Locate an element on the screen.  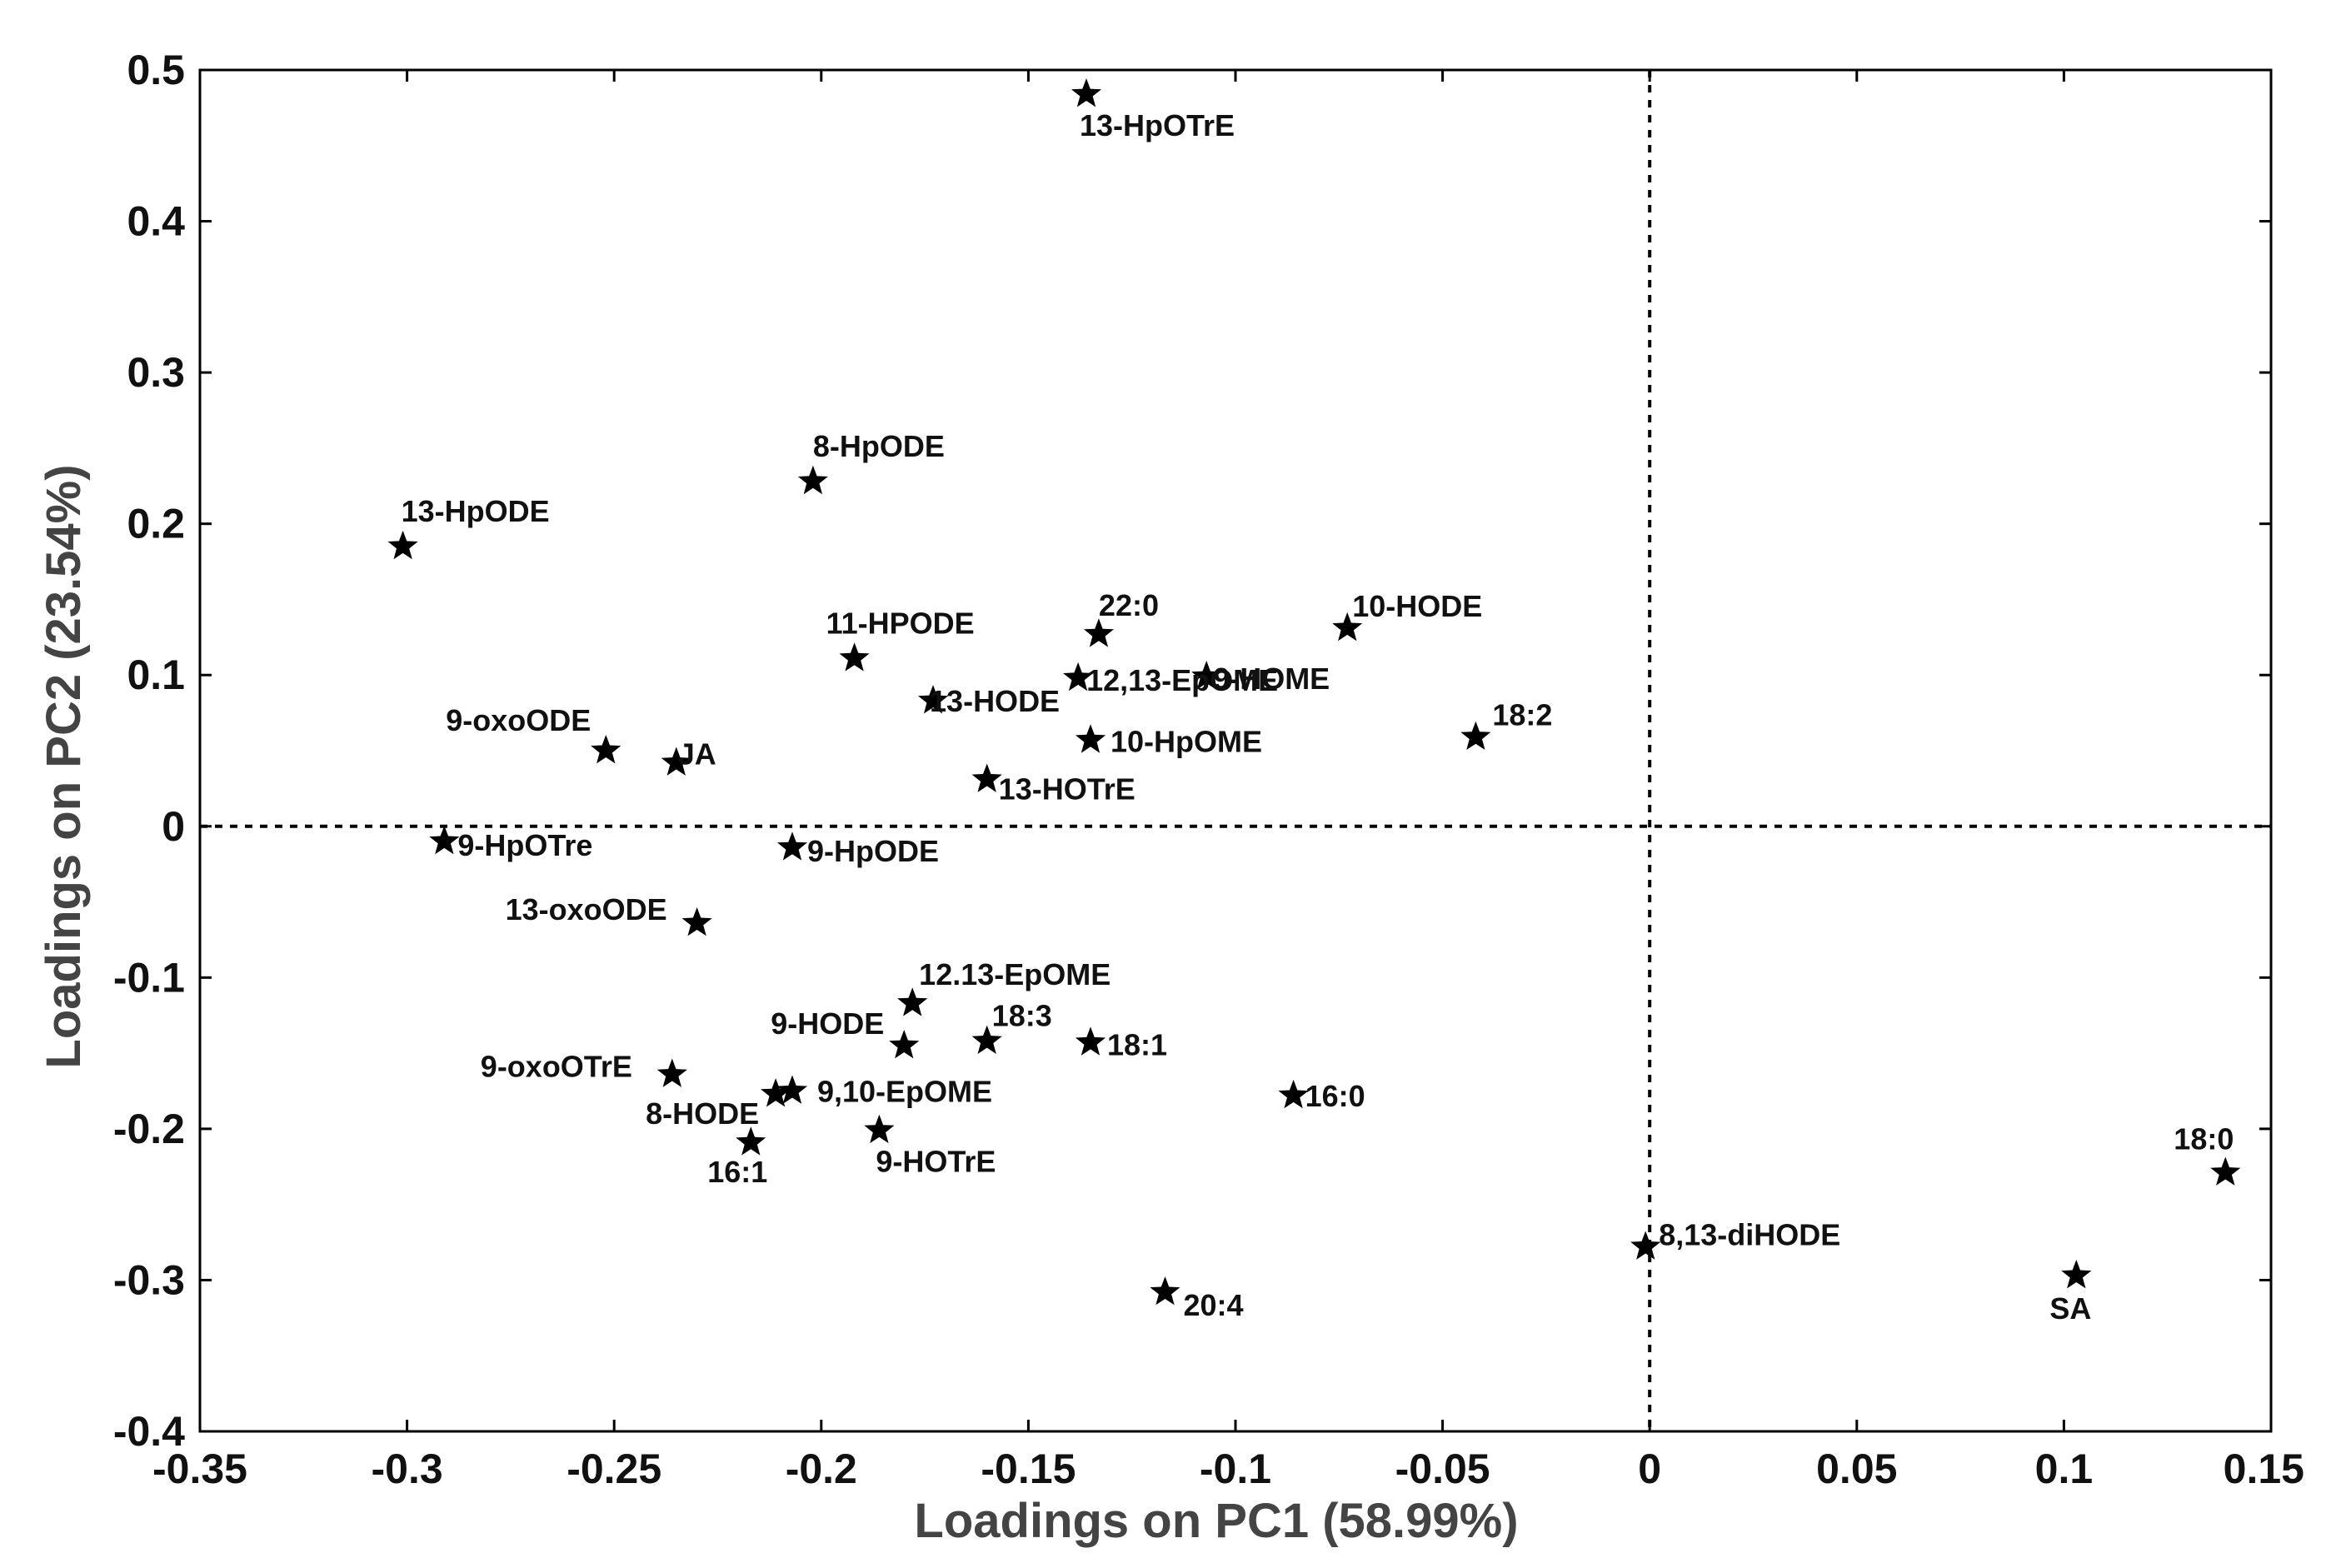
y-tick-label: -0.1 is located at coordinates (149, 977).